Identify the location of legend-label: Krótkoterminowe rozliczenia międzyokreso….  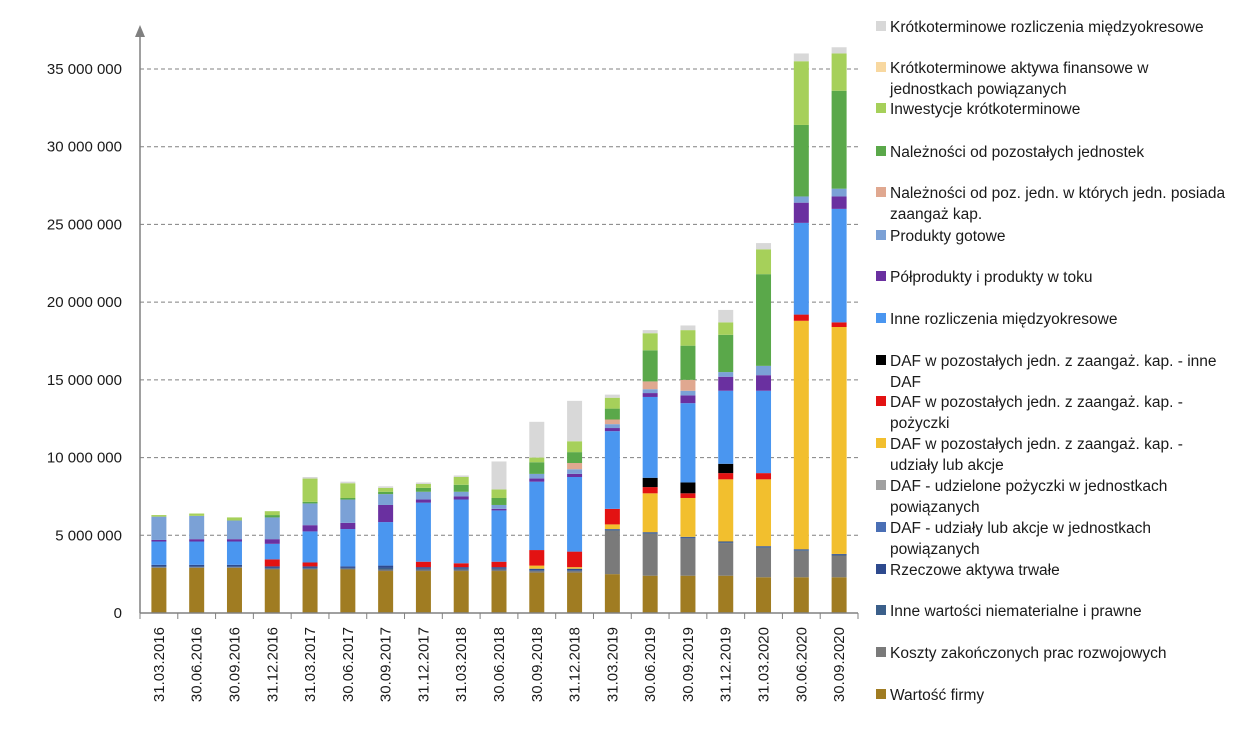
(1047, 27).